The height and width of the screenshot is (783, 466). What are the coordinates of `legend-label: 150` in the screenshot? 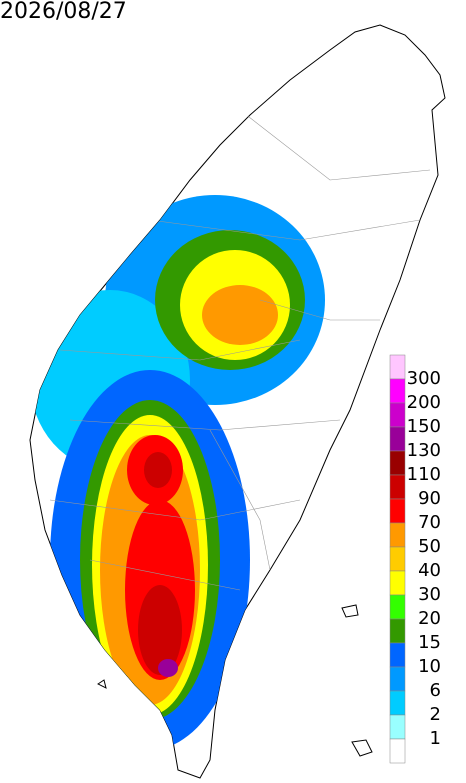 It's located at (424, 426).